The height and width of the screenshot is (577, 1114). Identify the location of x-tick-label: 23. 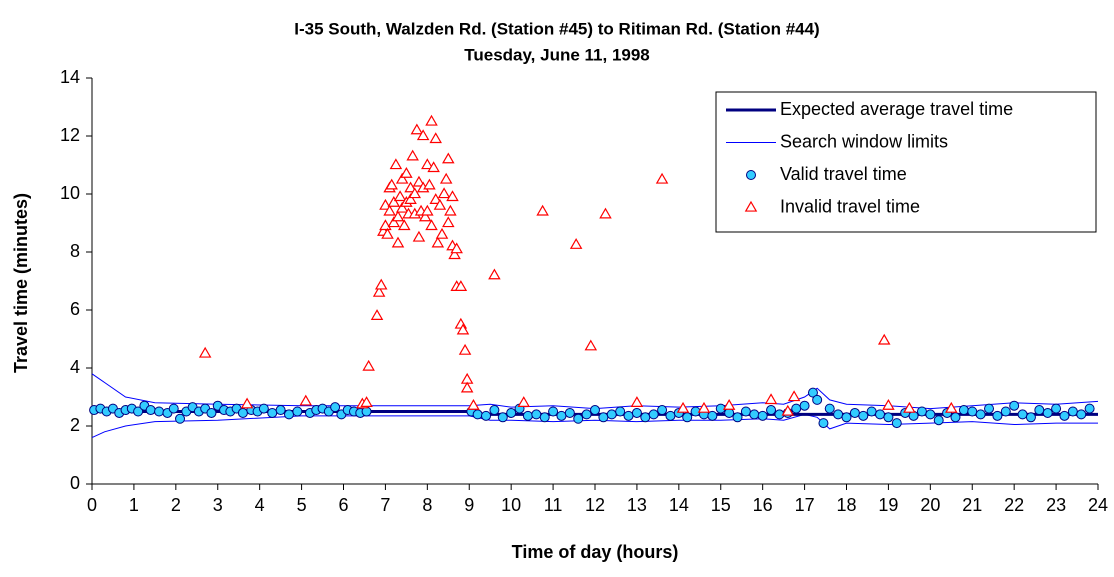
(1056, 505).